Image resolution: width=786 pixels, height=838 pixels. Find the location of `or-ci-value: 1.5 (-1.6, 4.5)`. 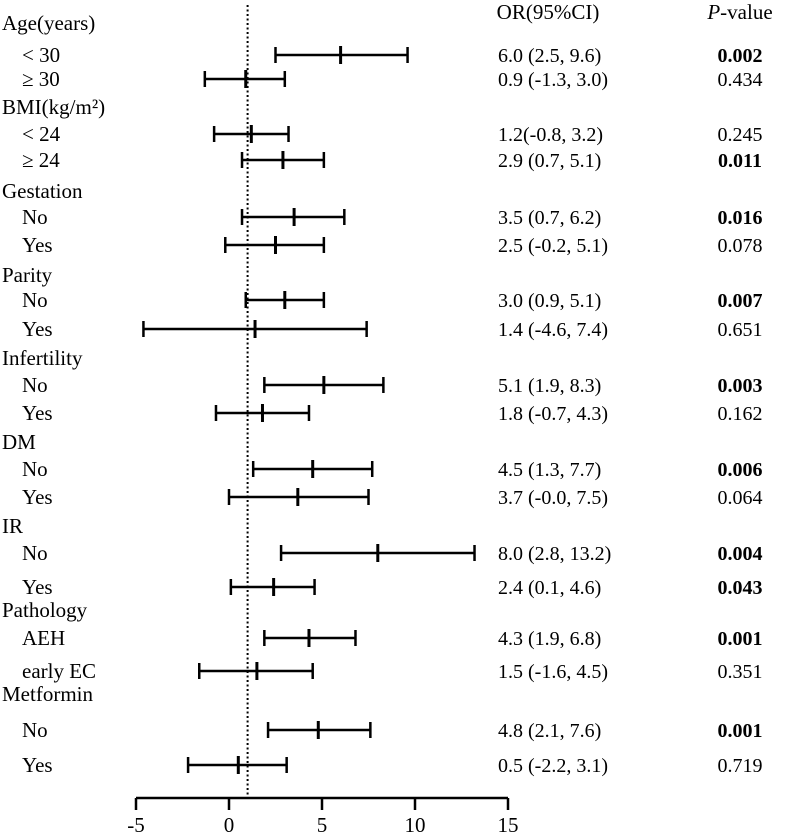

or-ci-value: 1.5 (-1.6, 4.5) is located at coordinates (553, 672).